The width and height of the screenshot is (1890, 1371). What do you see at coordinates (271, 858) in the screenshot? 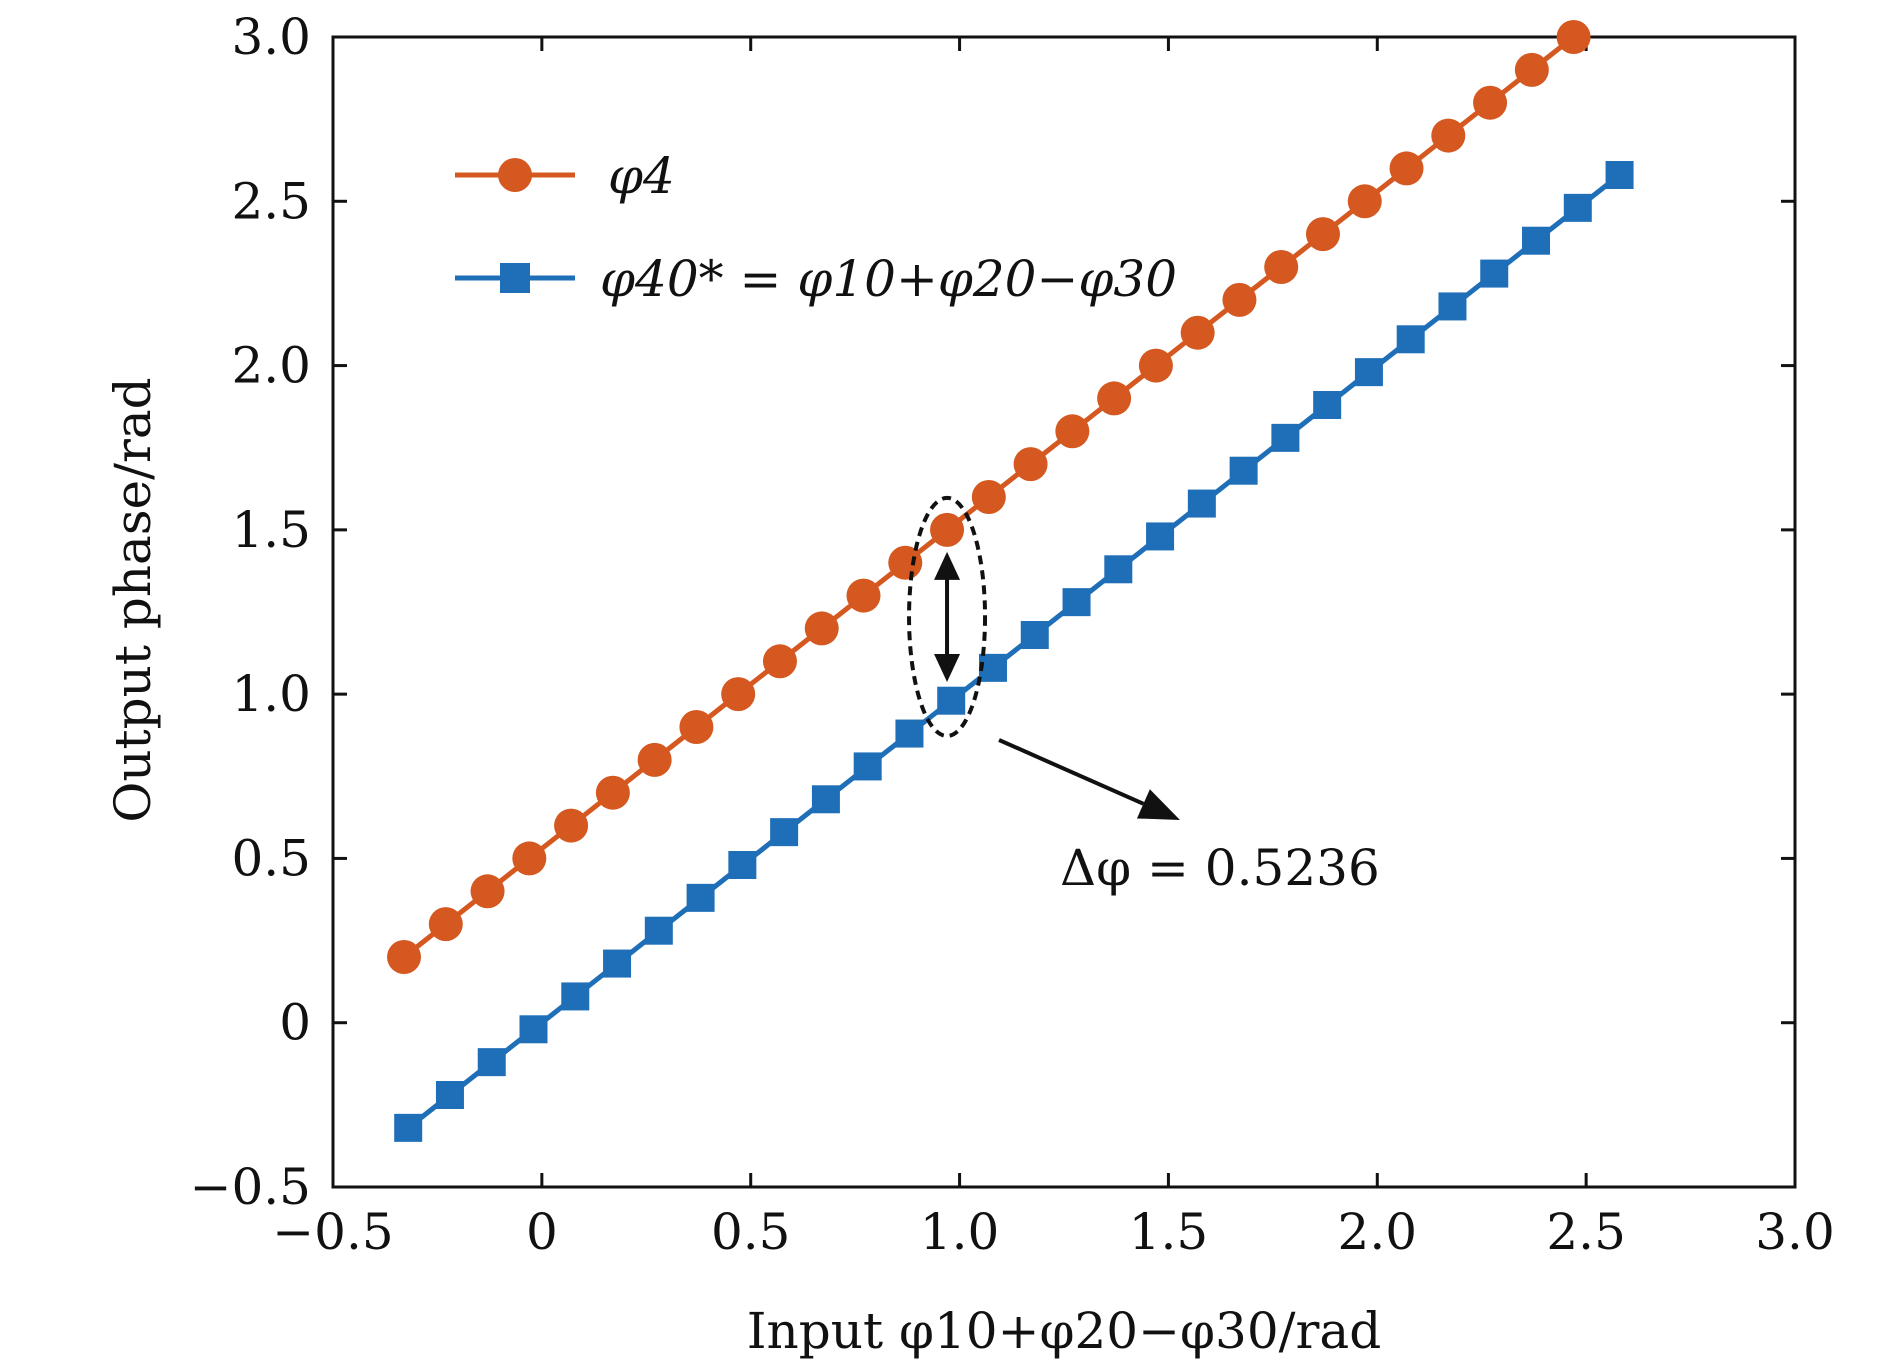
I see `y-tick-label: 0.5` at bounding box center [271, 858].